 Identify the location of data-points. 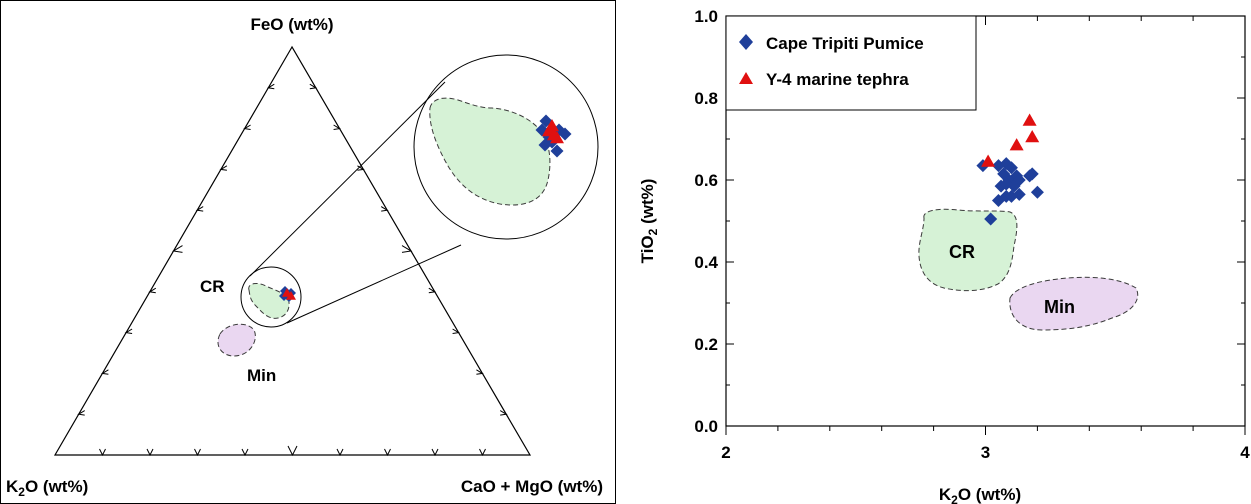
(1010, 169).